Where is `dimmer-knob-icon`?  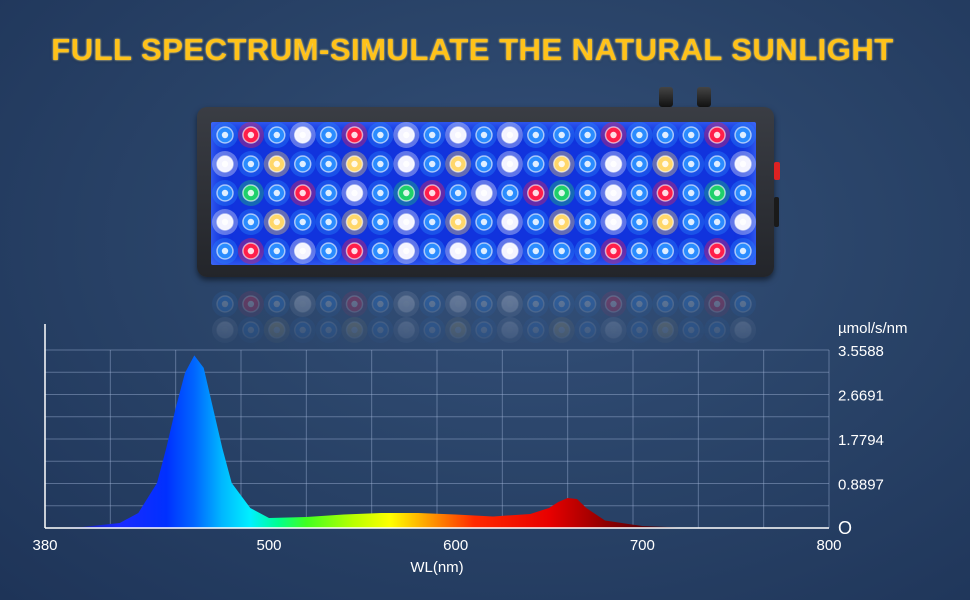 dimmer-knob-icon is located at coordinates (666, 97).